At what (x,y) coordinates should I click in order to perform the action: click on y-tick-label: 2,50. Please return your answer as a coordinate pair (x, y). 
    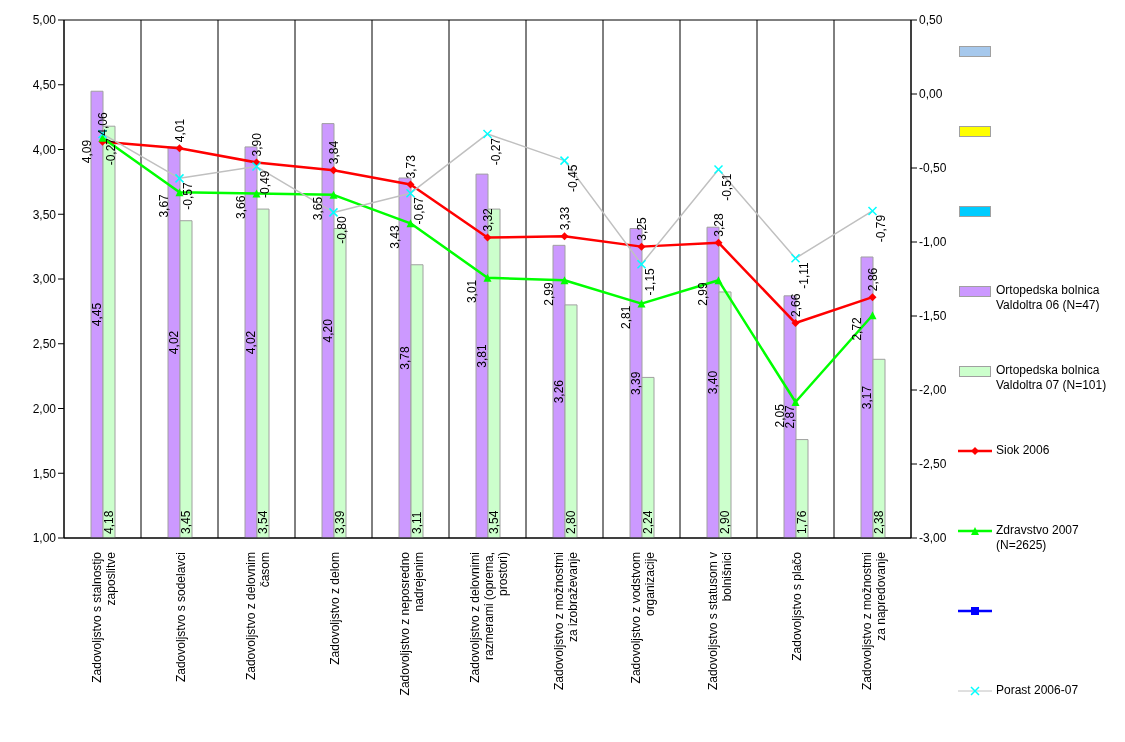
    Looking at the image, I should click on (44, 344).